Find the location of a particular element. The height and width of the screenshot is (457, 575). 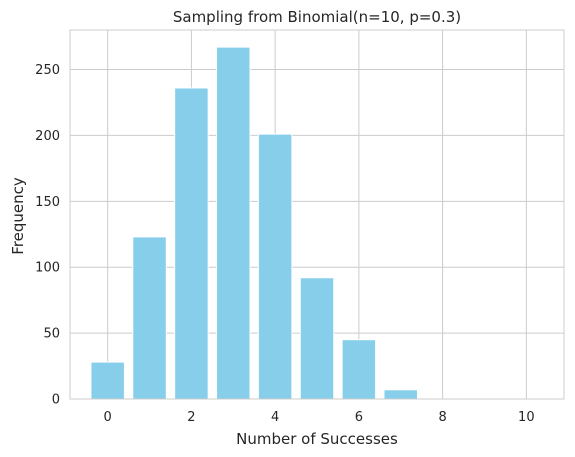

x-tick-label: 6 is located at coordinates (359, 417).